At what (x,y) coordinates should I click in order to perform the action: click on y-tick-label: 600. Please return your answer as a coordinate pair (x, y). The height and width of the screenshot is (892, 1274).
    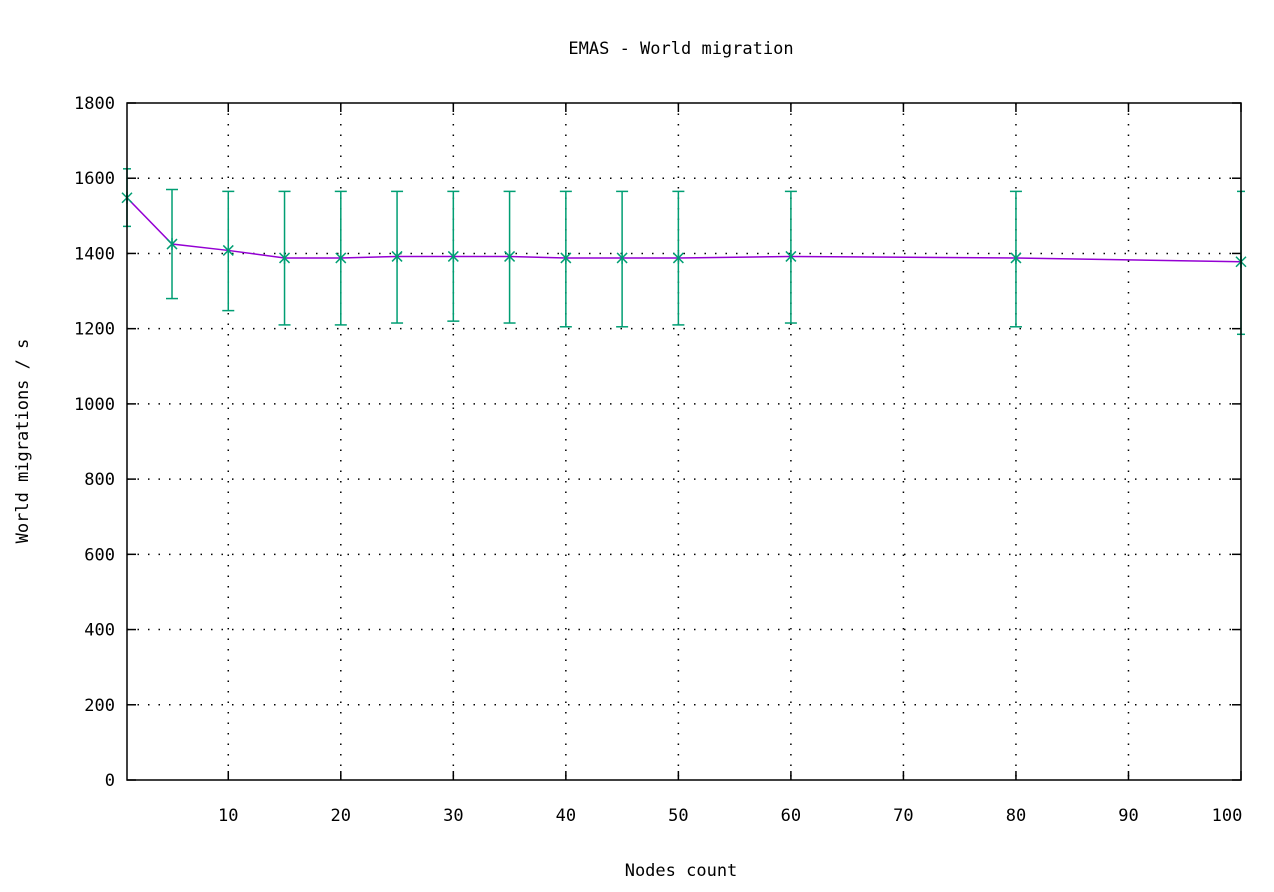
    Looking at the image, I should click on (99, 555).